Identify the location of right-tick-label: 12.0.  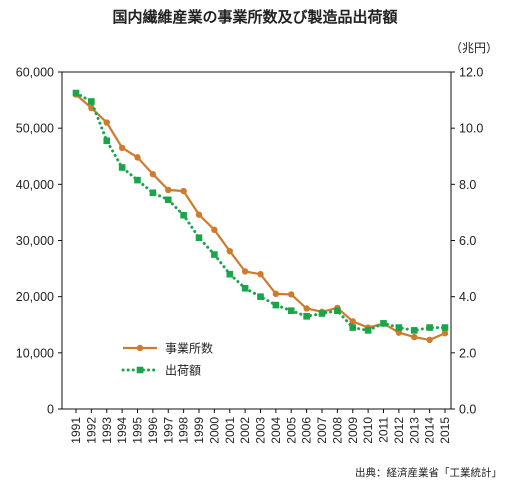
(471, 73).